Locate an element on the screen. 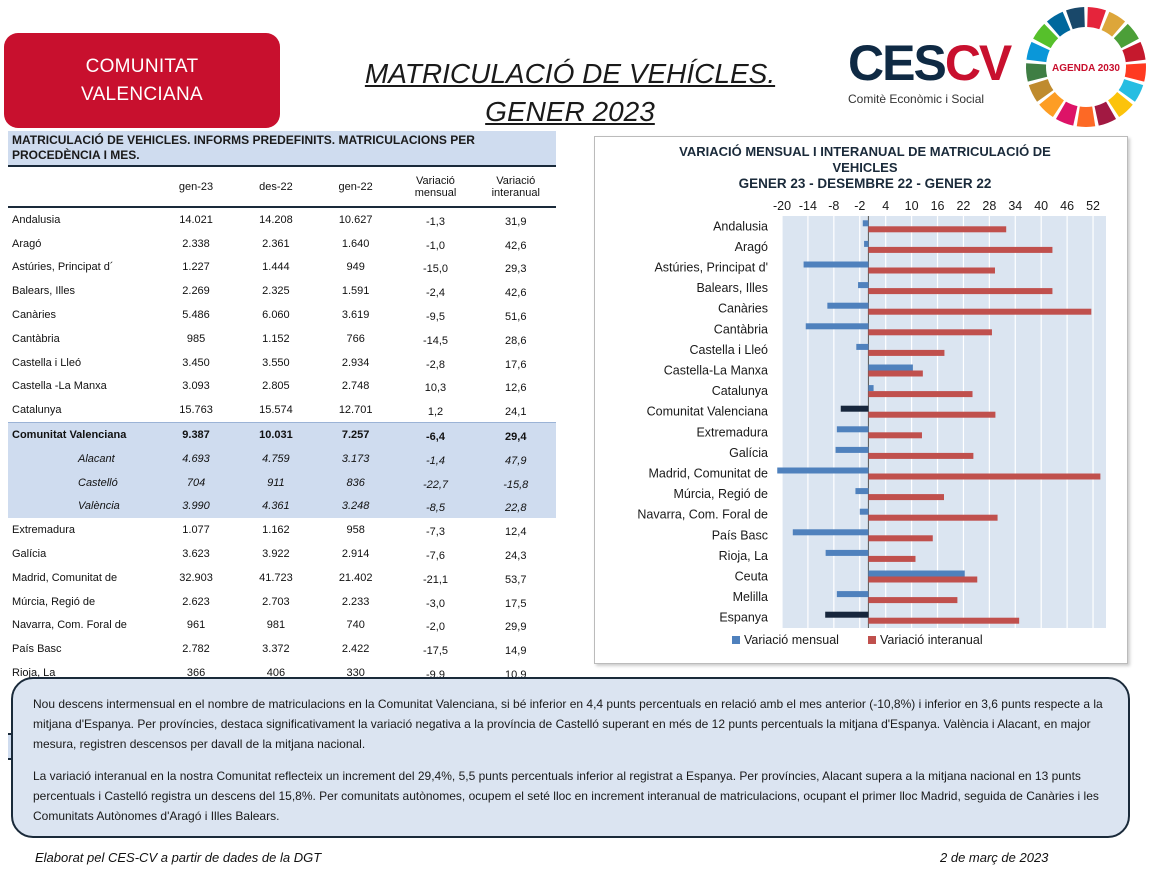 The width and height of the screenshot is (1161, 879). cell-monthly-variation: 1,2 is located at coordinates (435, 412).